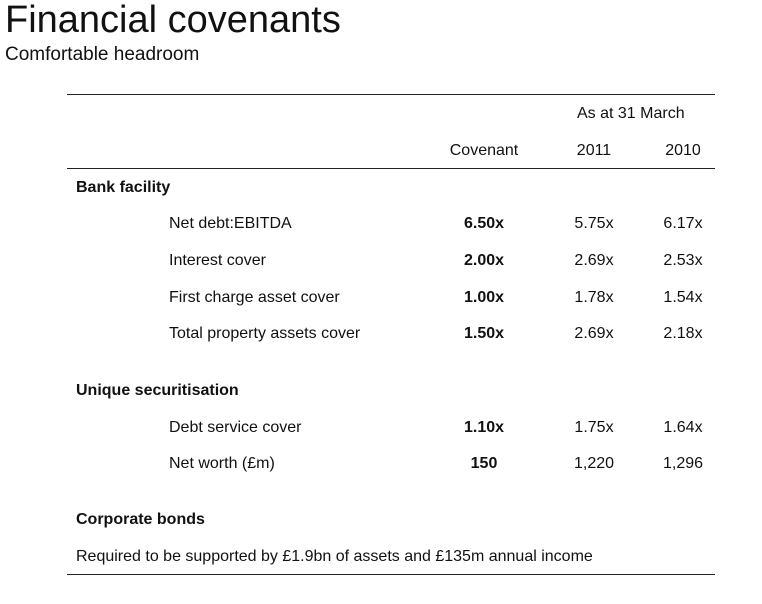  Describe the element at coordinates (391, 168) in the screenshot. I see `header-bottom-rule` at that location.